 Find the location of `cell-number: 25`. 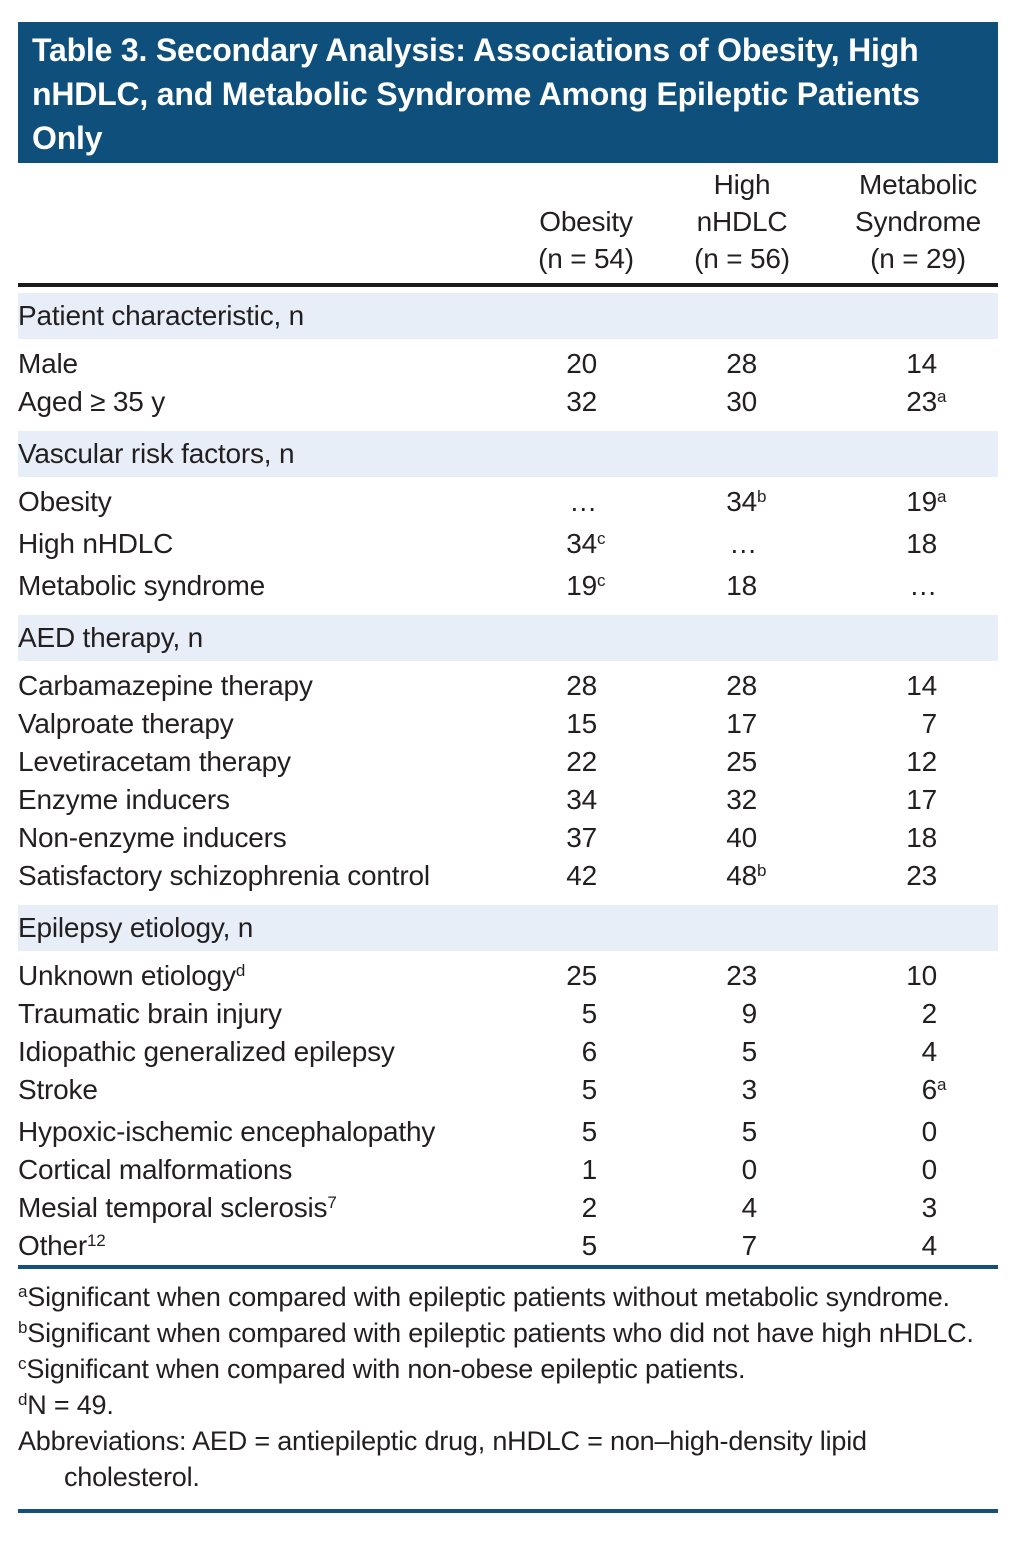

cell-number: 25 is located at coordinates (581, 975).